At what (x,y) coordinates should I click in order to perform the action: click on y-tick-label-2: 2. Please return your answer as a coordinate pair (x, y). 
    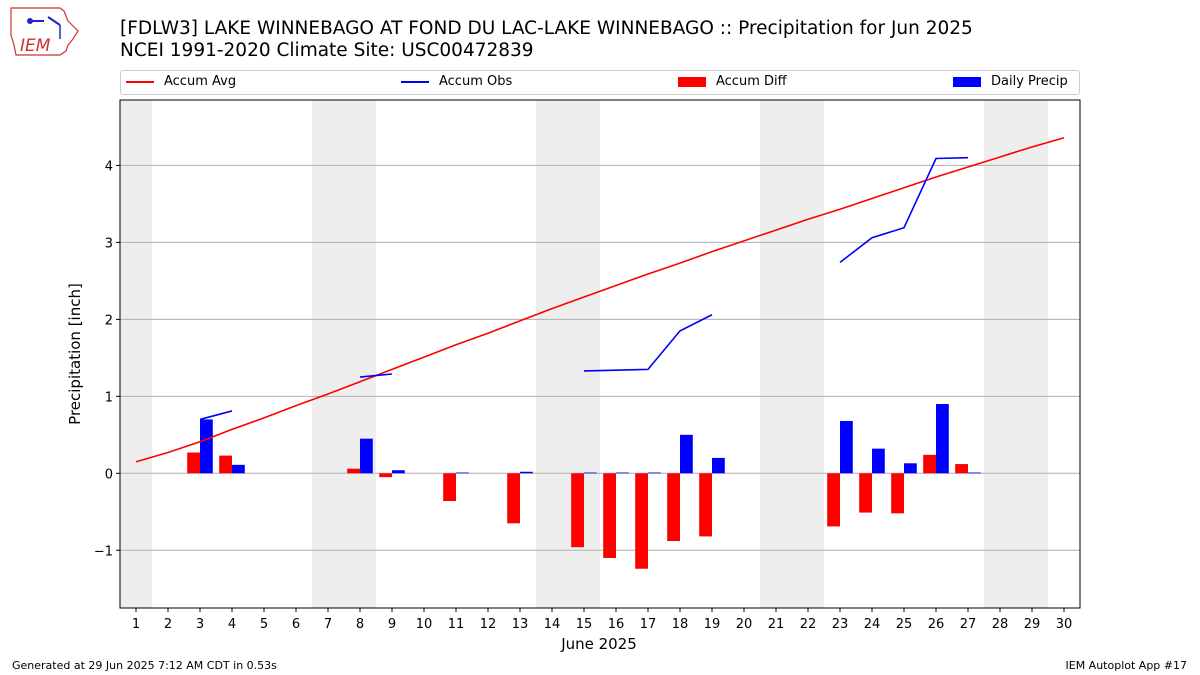
    Looking at the image, I should click on (109, 320).